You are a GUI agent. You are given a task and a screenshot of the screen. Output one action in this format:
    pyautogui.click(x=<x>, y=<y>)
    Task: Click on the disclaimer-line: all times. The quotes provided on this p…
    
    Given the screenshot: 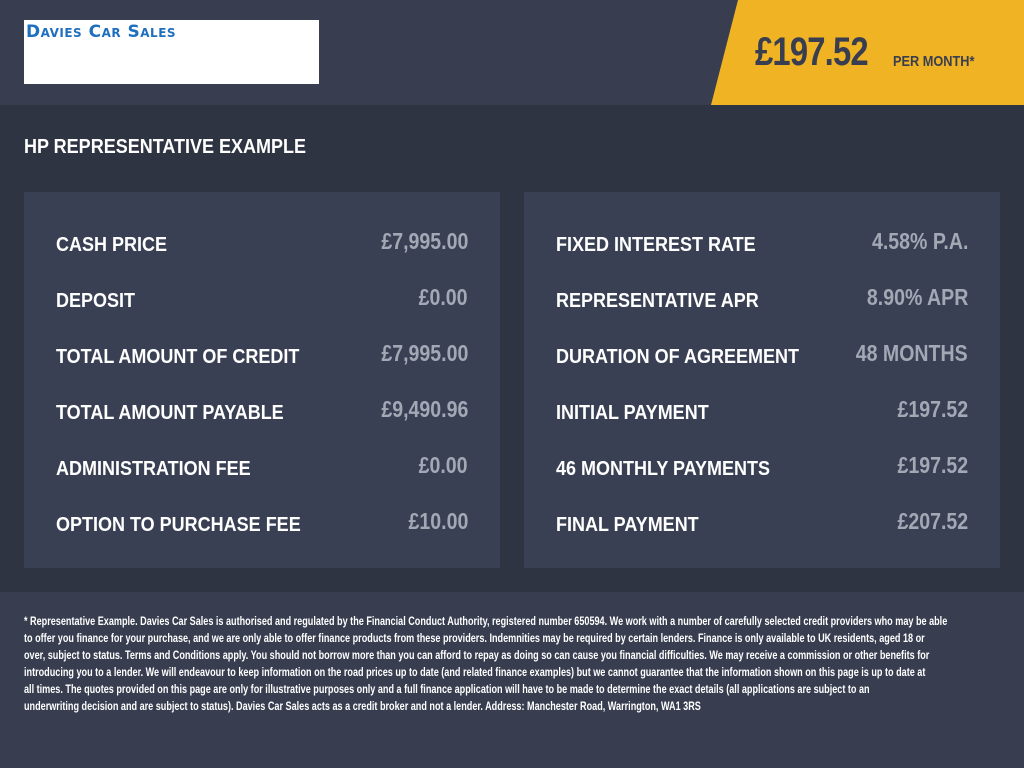 What is the action you would take?
    pyautogui.click(x=447, y=690)
    